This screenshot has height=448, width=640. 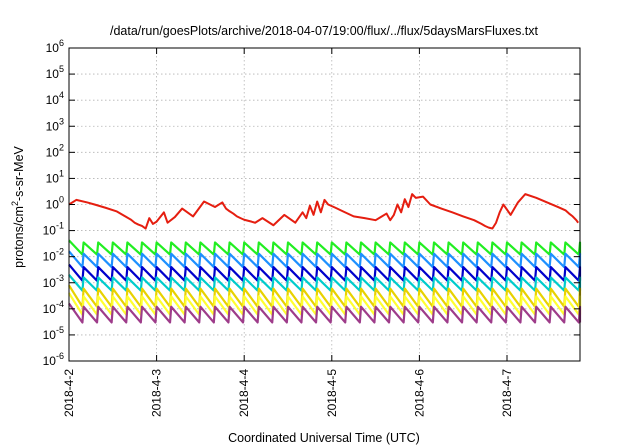 I want to click on y-tick-label: 10⁴, so click(x=55, y=98).